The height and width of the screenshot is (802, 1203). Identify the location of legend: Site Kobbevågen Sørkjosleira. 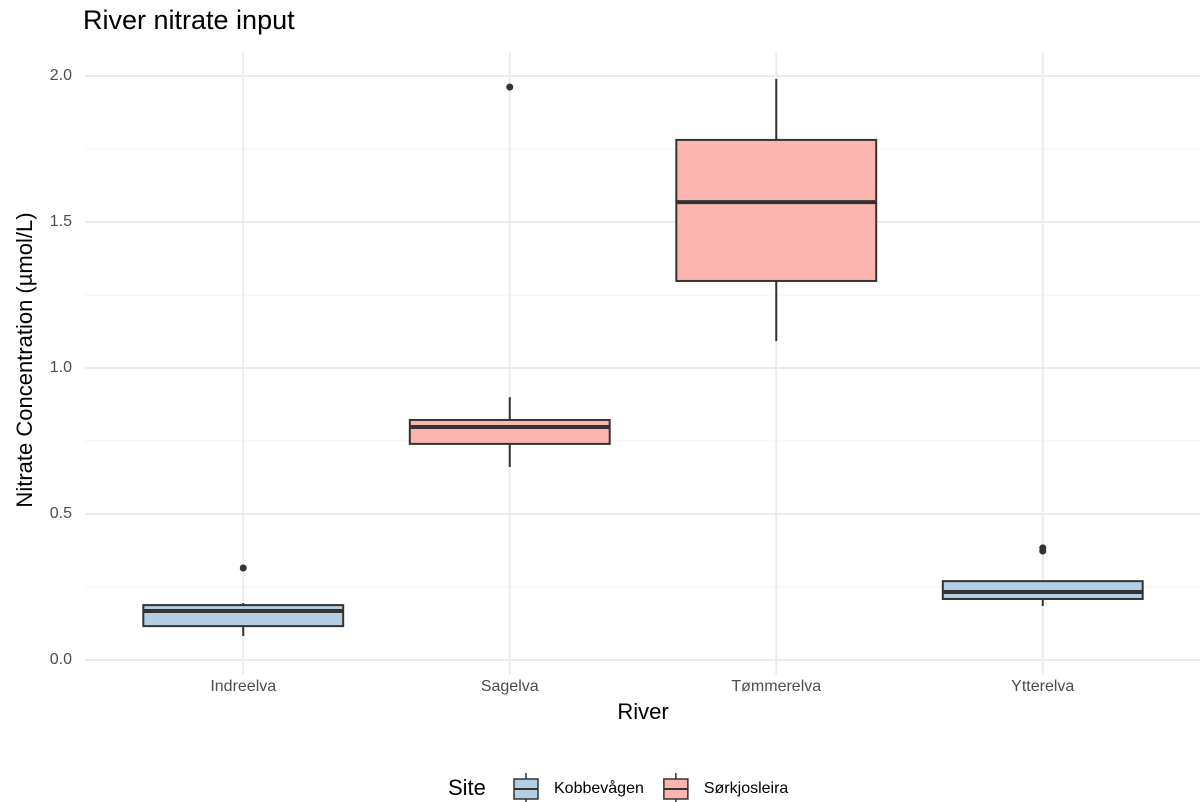
(618, 787).